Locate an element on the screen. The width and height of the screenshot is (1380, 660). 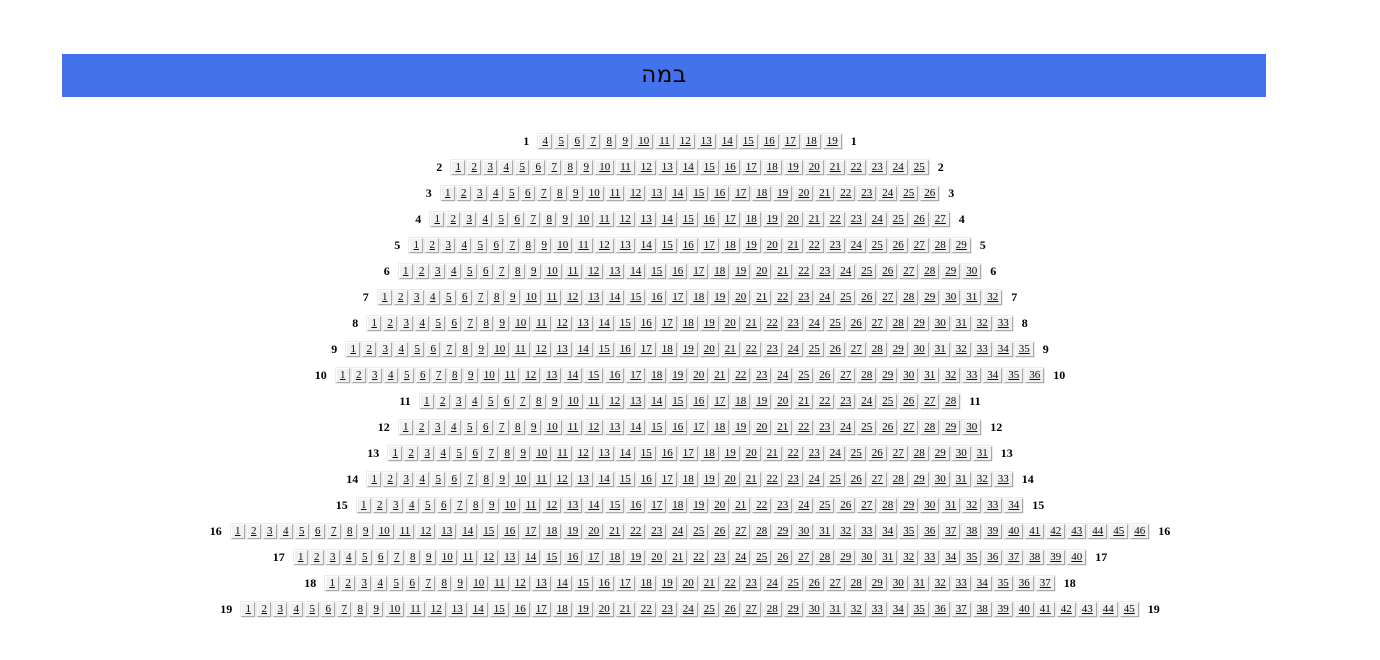
seat-button: 24 is located at coordinates (678, 531).